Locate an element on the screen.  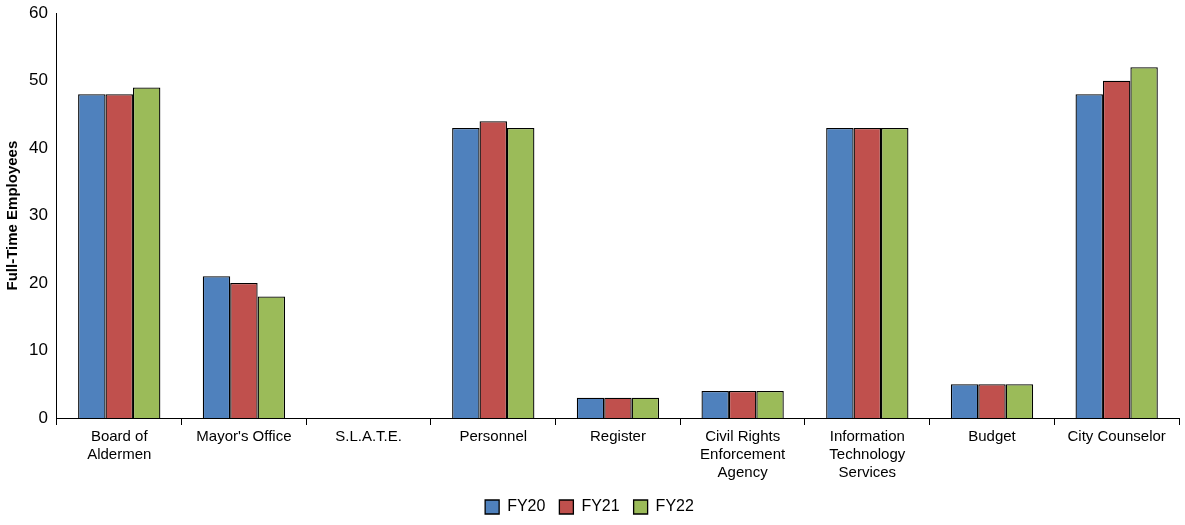
legend-label: FY21 is located at coordinates (600, 506).